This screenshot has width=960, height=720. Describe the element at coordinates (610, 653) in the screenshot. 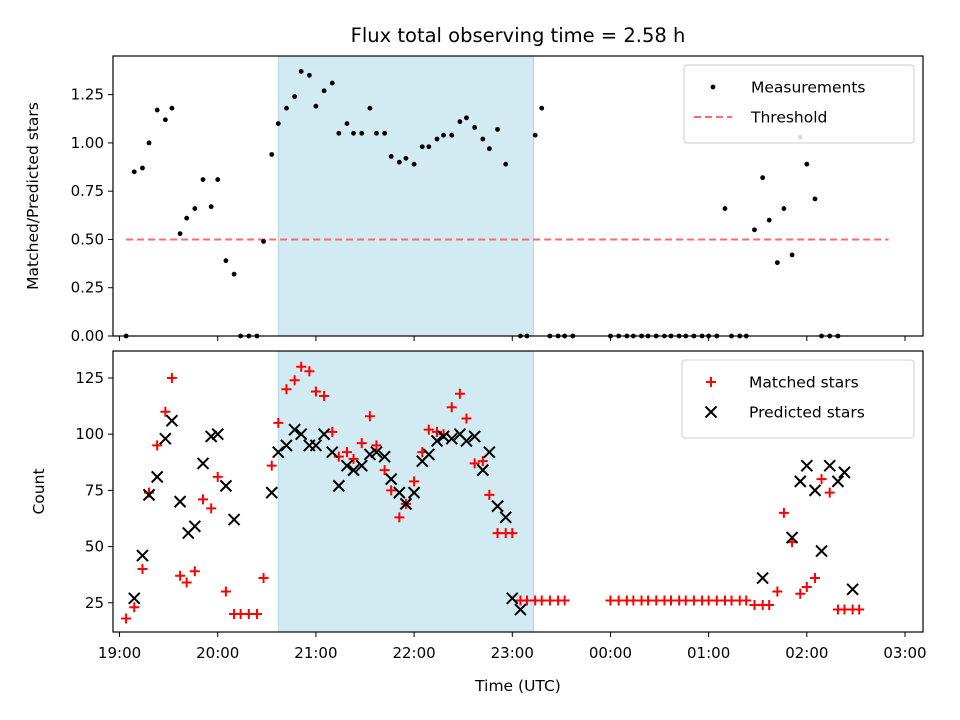

I see `x-tick-label: 00:00` at that location.